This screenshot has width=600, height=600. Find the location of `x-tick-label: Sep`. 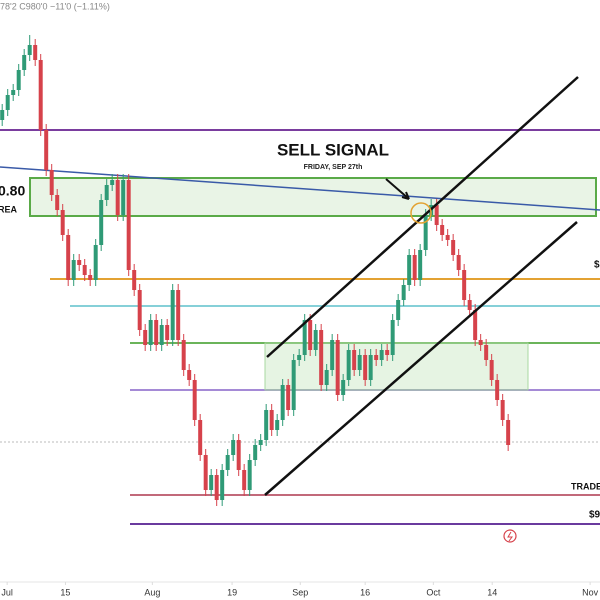

x-tick-label: Sep is located at coordinates (300, 592).